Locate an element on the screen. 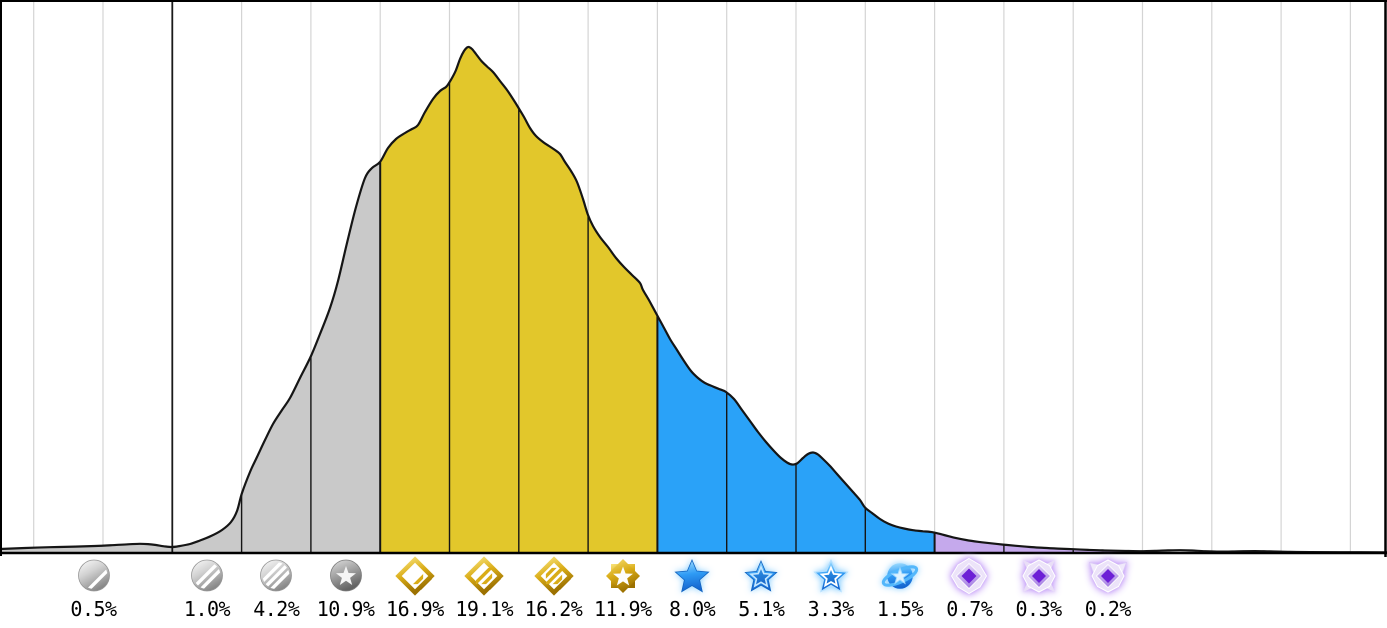 The height and width of the screenshot is (628, 1387). rank-item: 0.3% is located at coordinates (1039, 587).